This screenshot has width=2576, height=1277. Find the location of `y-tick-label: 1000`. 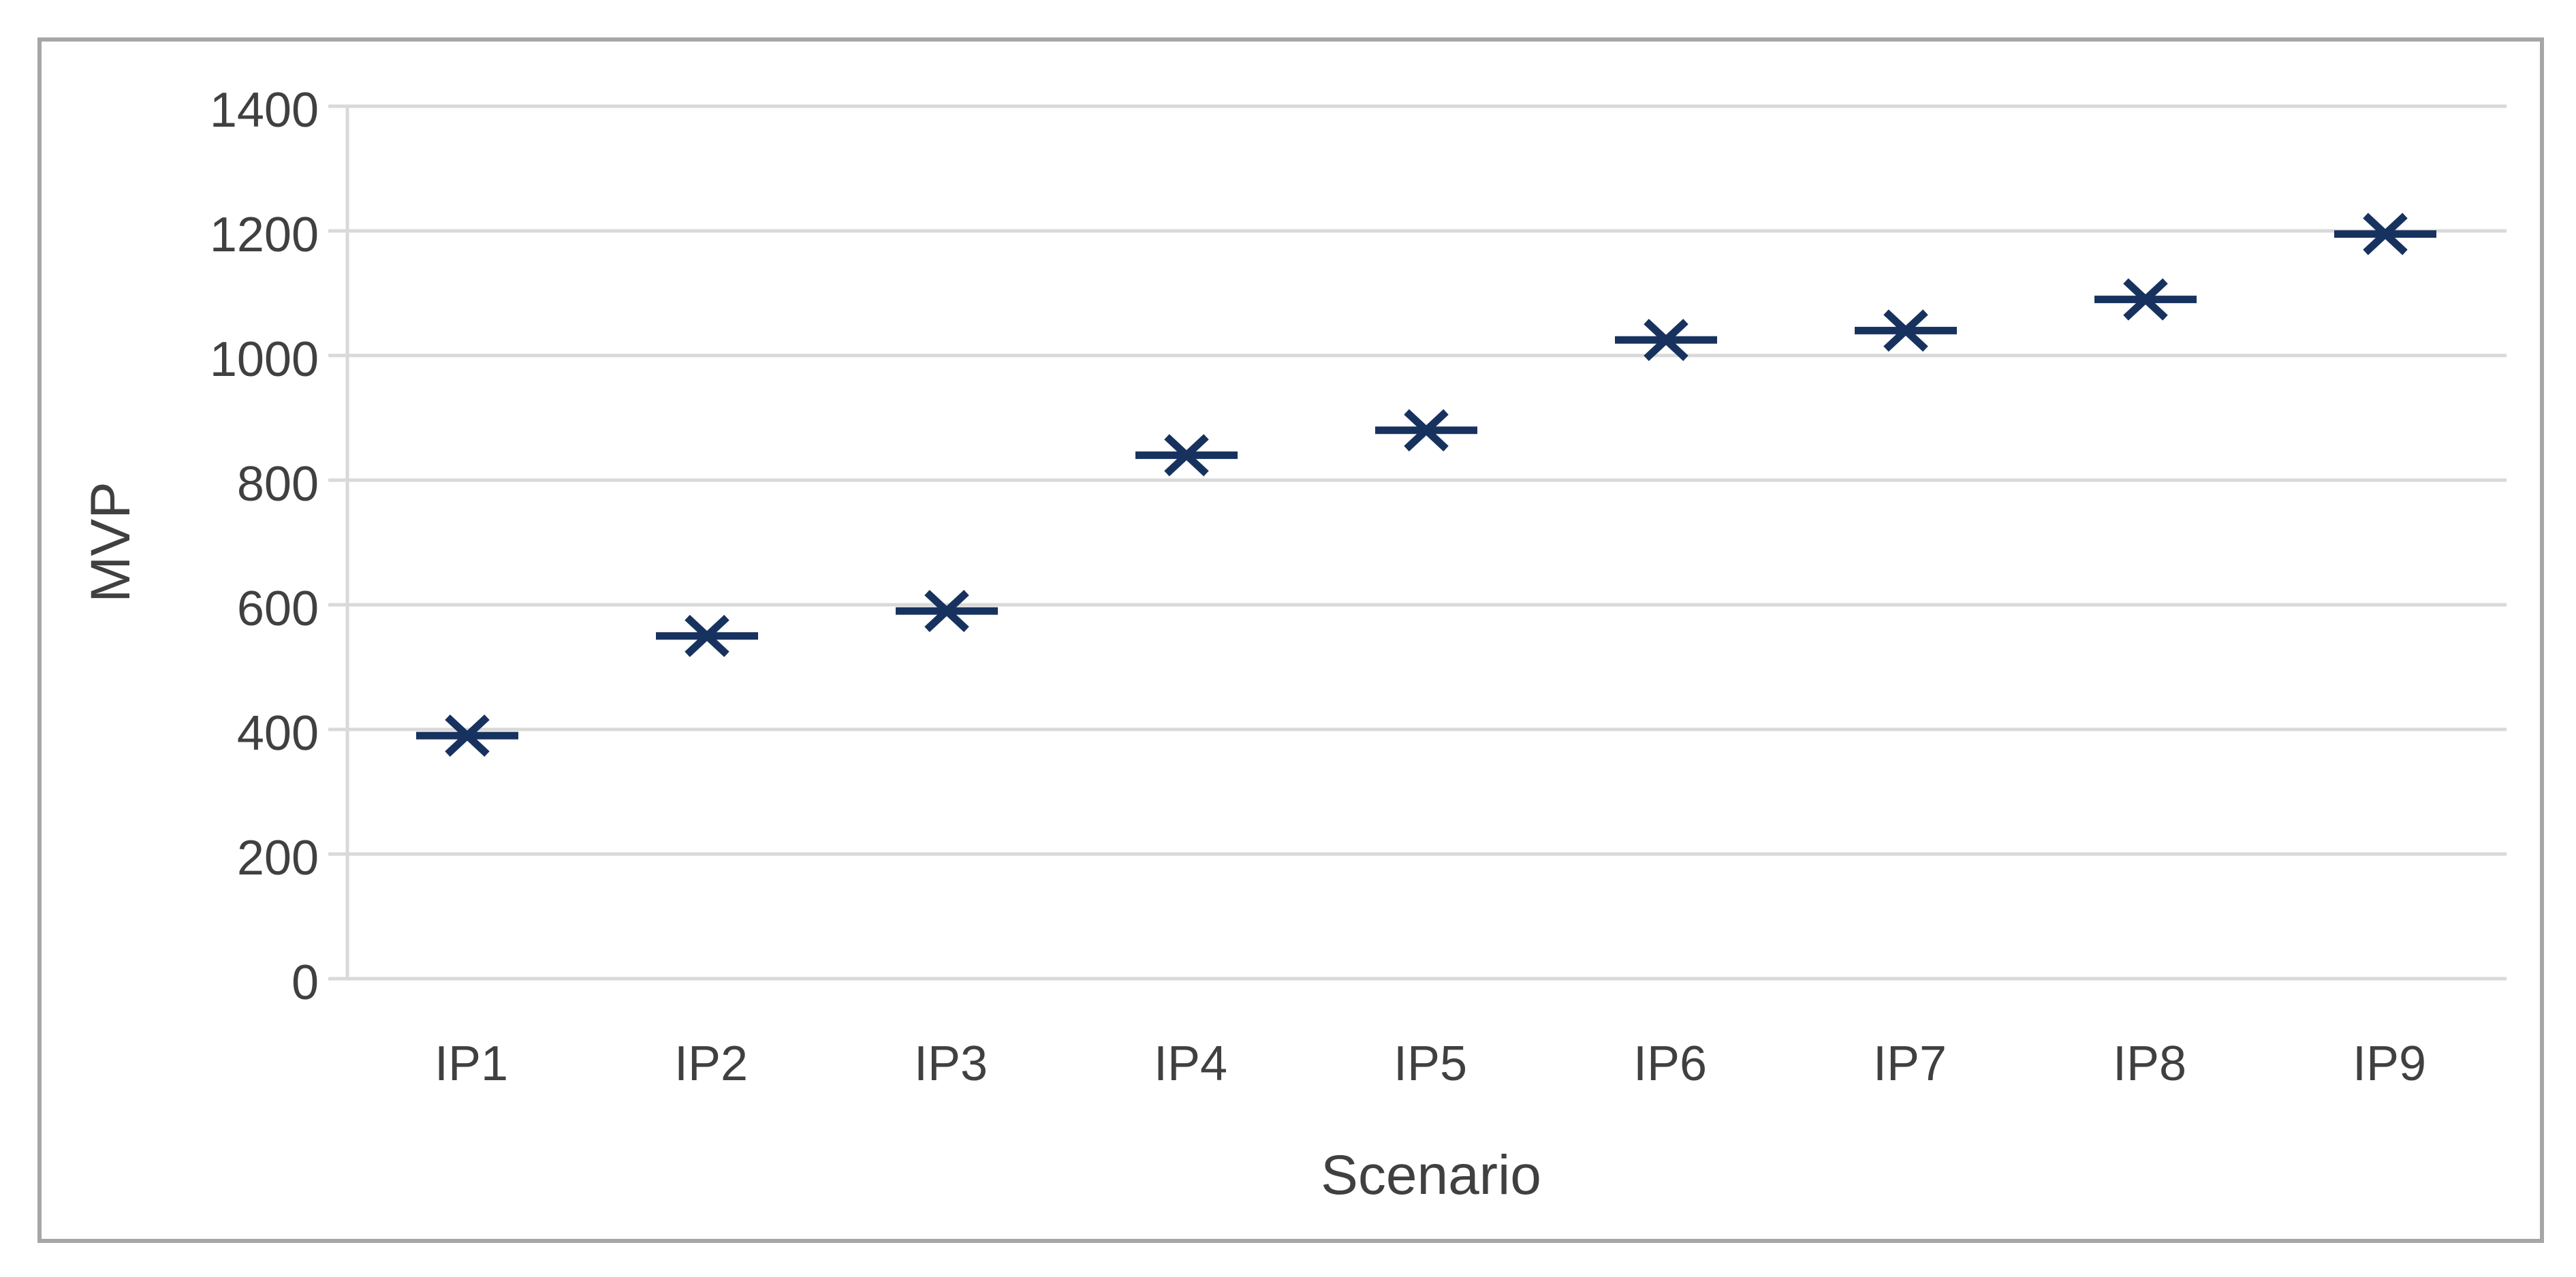

y-tick-label: 1000 is located at coordinates (264, 359).